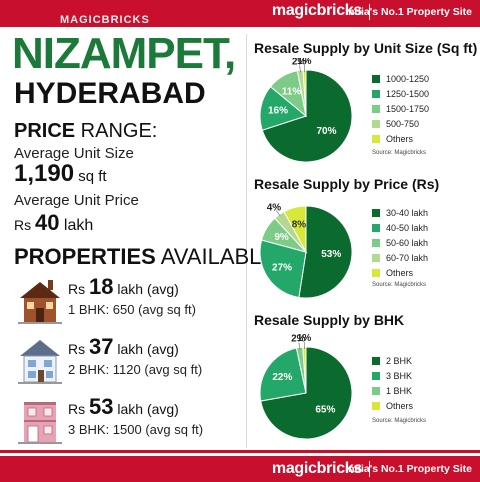 The width and height of the screenshot is (480, 482). What do you see at coordinates (282, 377) in the screenshot?
I see `pie-slice-label: 22%` at bounding box center [282, 377].